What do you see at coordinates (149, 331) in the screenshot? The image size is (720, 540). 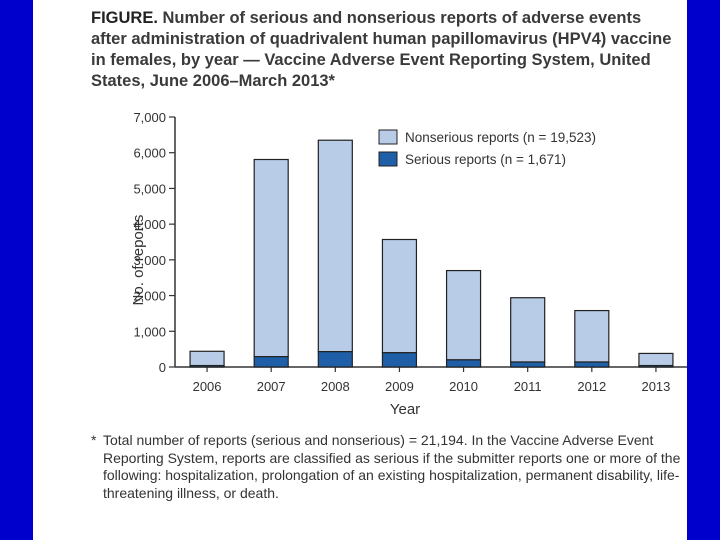 I see `y-tick-label: 1,000` at bounding box center [149, 331].